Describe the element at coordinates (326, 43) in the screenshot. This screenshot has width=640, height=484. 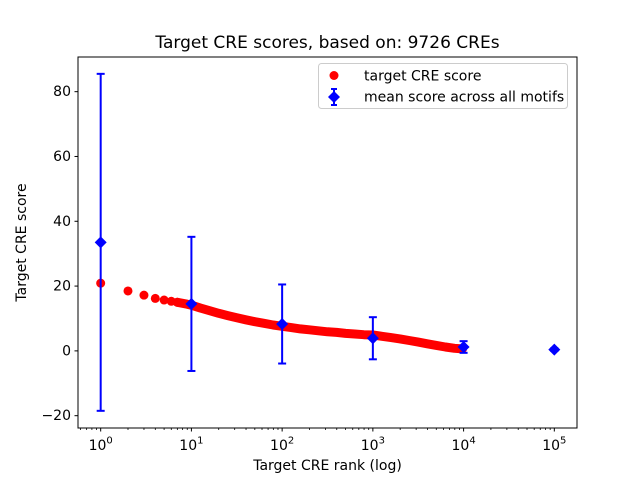
I see `chart-title: Target CRE scores, based on: 9726 CREs` at that location.